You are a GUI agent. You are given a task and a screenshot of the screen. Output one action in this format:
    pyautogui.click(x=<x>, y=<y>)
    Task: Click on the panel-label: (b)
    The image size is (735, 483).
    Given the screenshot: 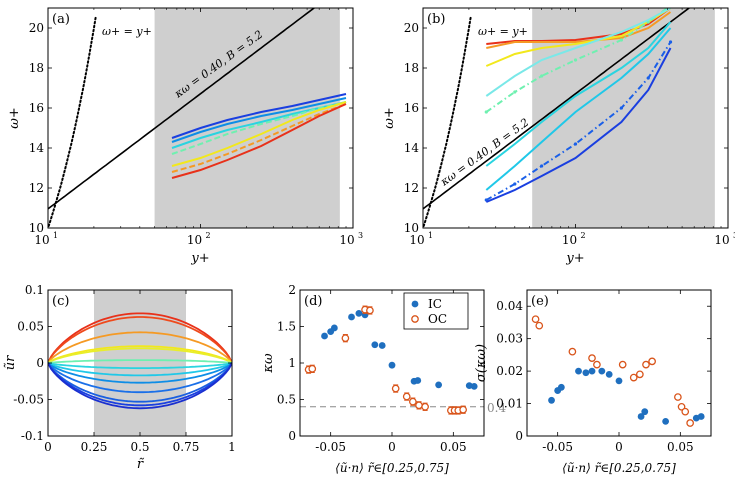 What is the action you would take?
    pyautogui.click(x=436, y=19)
    